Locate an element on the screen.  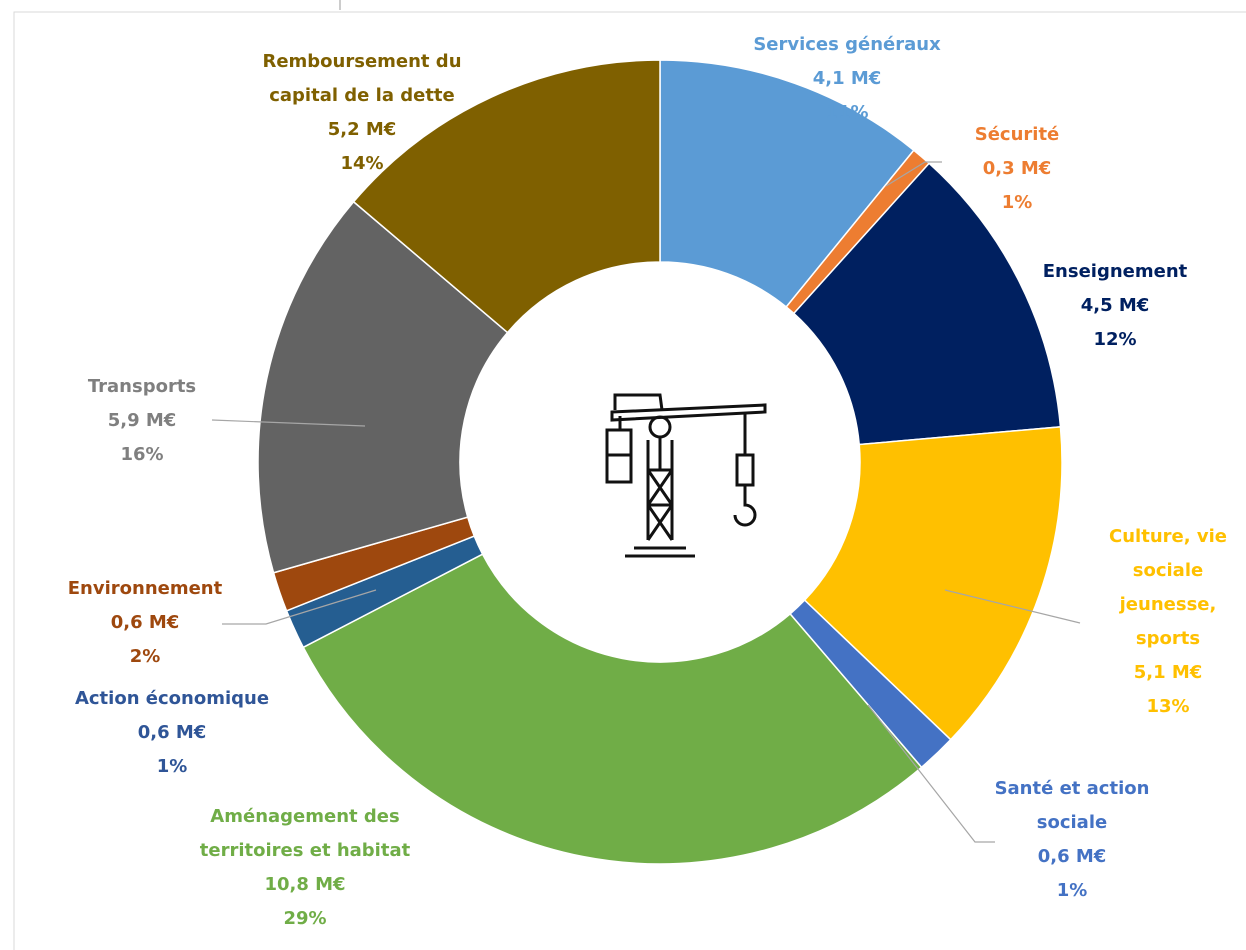
value-label: 0,3 M€ is located at coordinates (1017, 168).